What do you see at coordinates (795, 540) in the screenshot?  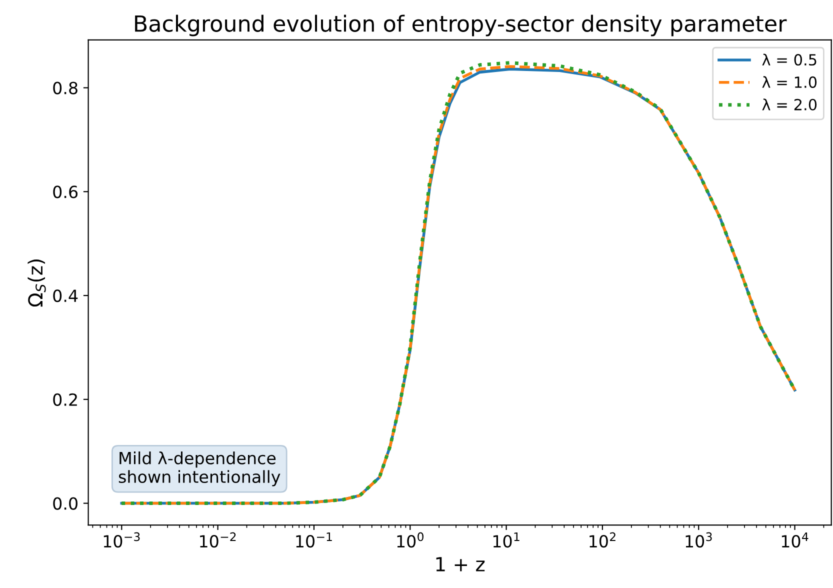 I see `x-tick-label: 10$^{4}$` at bounding box center [795, 540].